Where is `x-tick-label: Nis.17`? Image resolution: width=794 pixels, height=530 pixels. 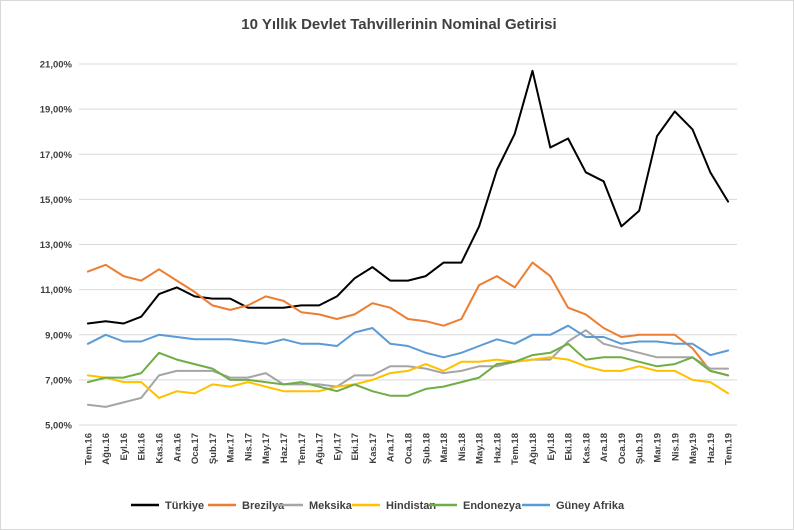
x-tick-label: Nis.17 is located at coordinates (248, 447).